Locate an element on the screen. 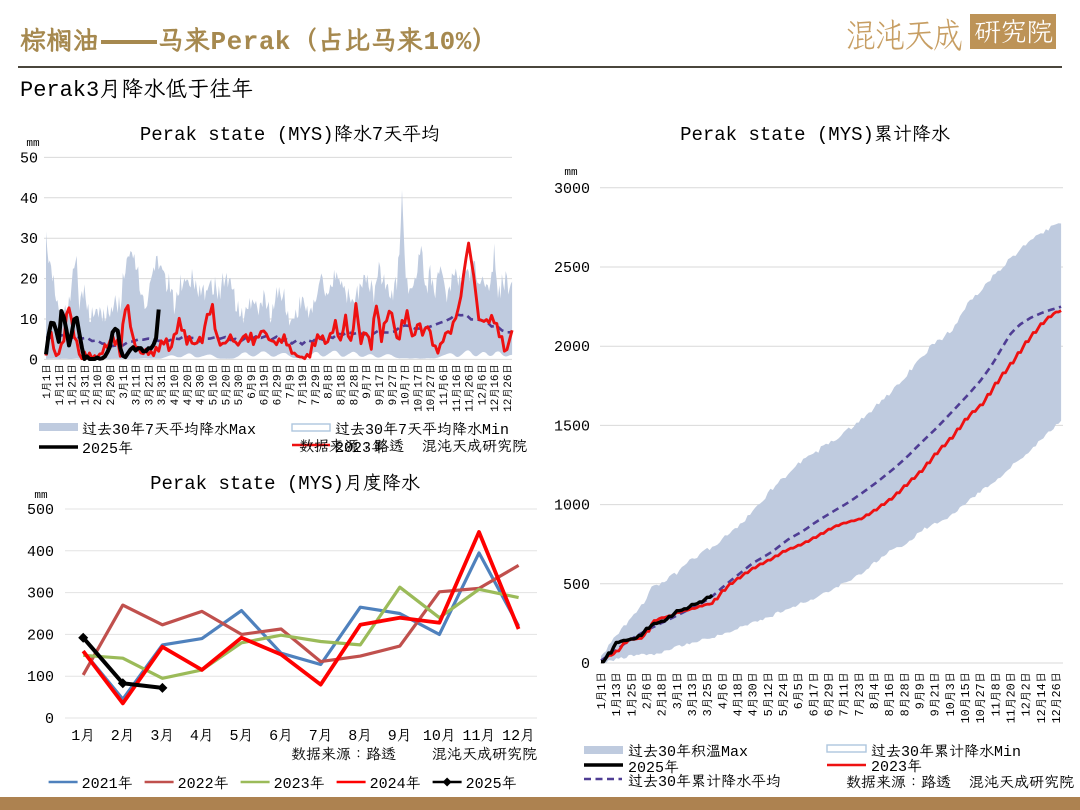 The width and height of the screenshot is (1080, 810). svg-text: 12月6日 is located at coordinates (482, 385).